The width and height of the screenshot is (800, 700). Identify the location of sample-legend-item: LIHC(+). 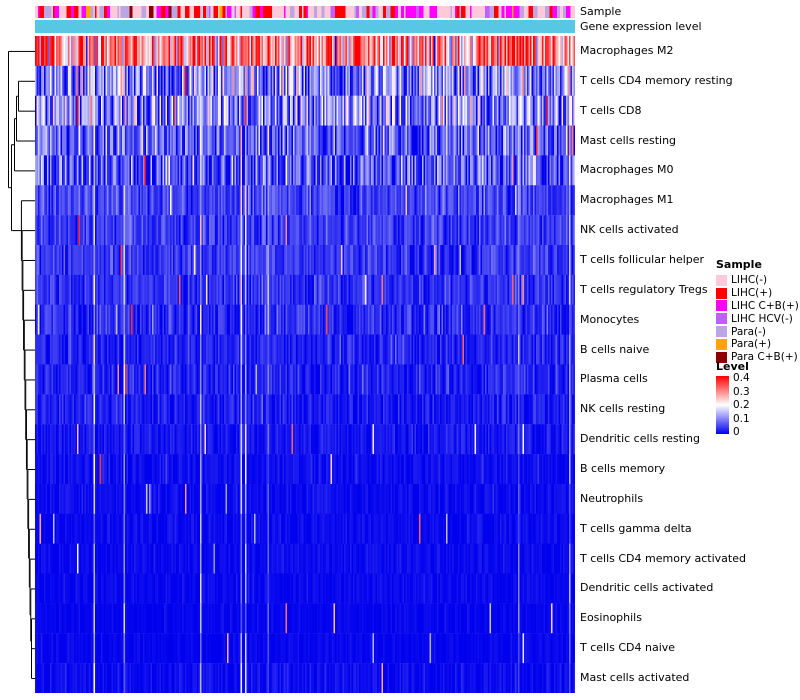
(757, 293).